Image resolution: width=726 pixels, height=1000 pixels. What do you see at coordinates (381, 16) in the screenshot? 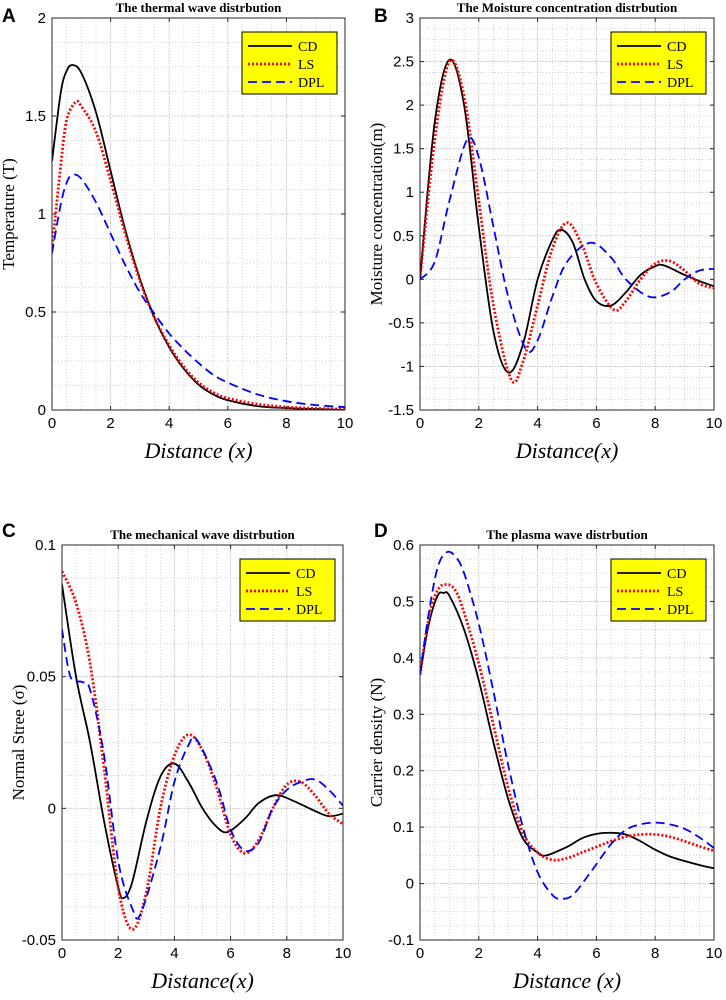
I see `panel-letter: B` at bounding box center [381, 16].